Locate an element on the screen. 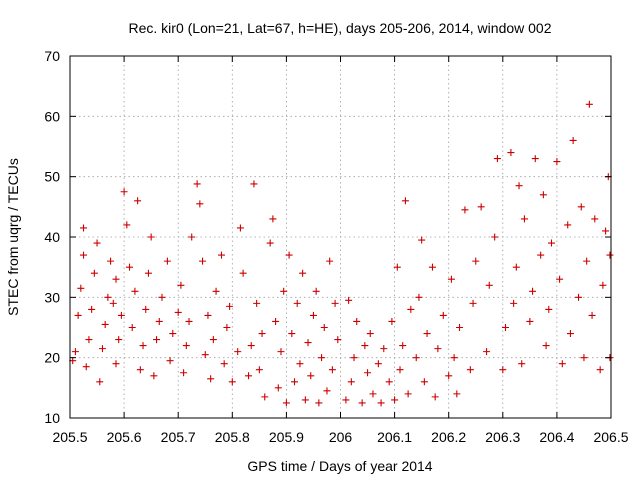 Image resolution: width=640 pixels, height=480 pixels. y-tick-label: 30 is located at coordinates (52, 297).